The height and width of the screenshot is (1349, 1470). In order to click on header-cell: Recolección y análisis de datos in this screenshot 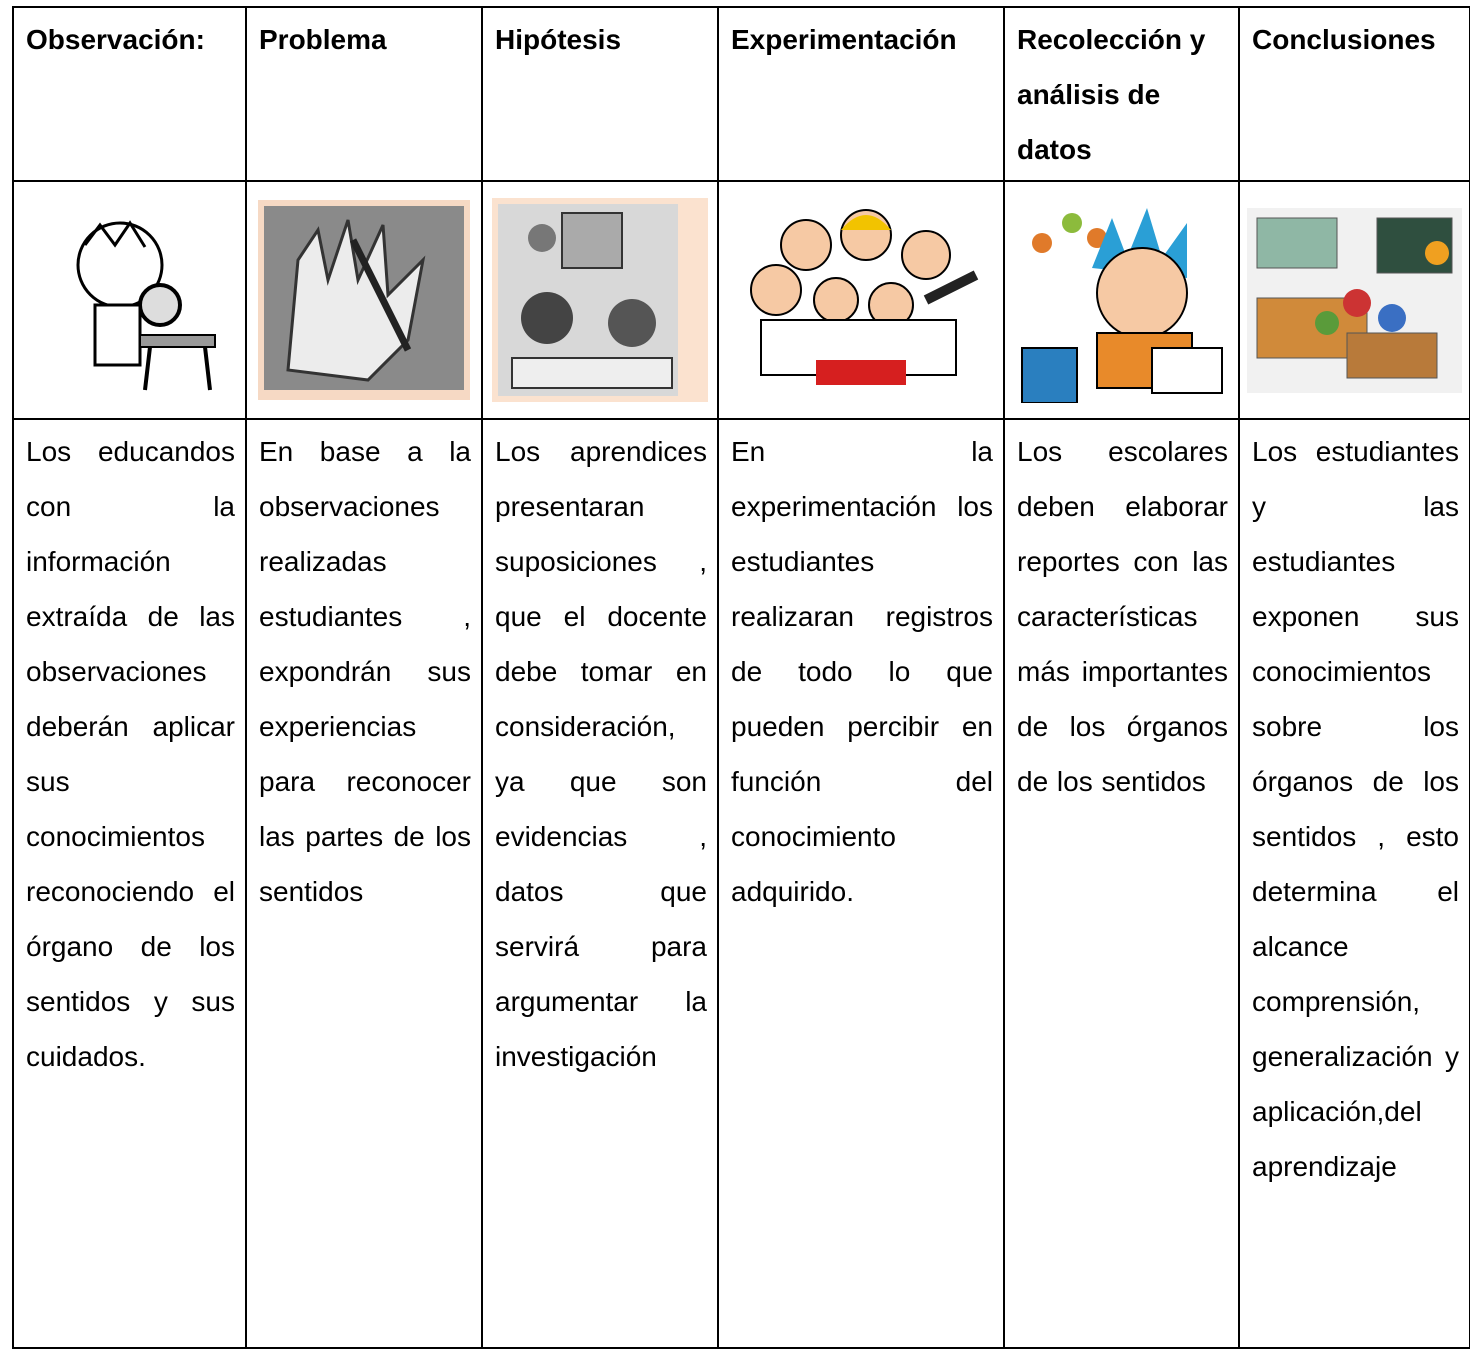, I will do `click(1121, 94)`.